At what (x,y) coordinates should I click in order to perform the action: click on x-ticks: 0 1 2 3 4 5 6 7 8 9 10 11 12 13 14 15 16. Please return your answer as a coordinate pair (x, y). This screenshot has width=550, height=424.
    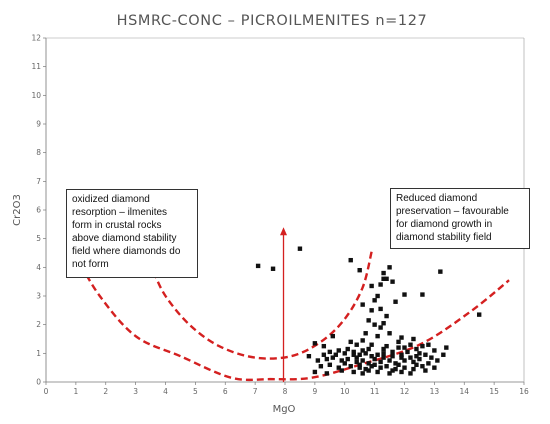
    Looking at the image, I should click on (286, 389).